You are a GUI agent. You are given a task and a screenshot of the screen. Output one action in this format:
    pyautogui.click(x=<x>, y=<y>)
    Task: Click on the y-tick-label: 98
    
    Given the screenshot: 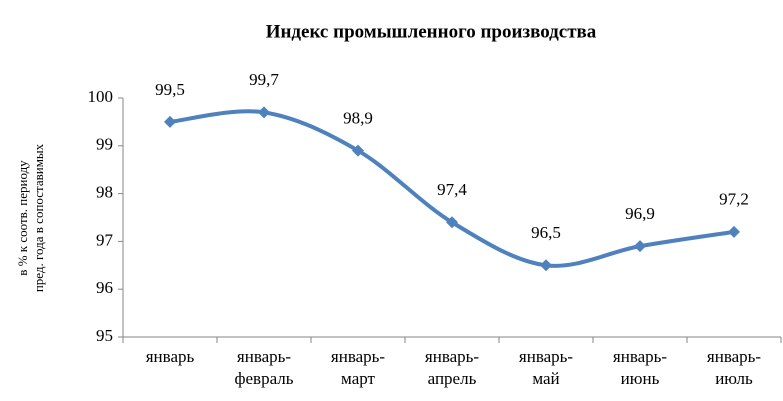 What is the action you would take?
    pyautogui.click(x=104, y=192)
    